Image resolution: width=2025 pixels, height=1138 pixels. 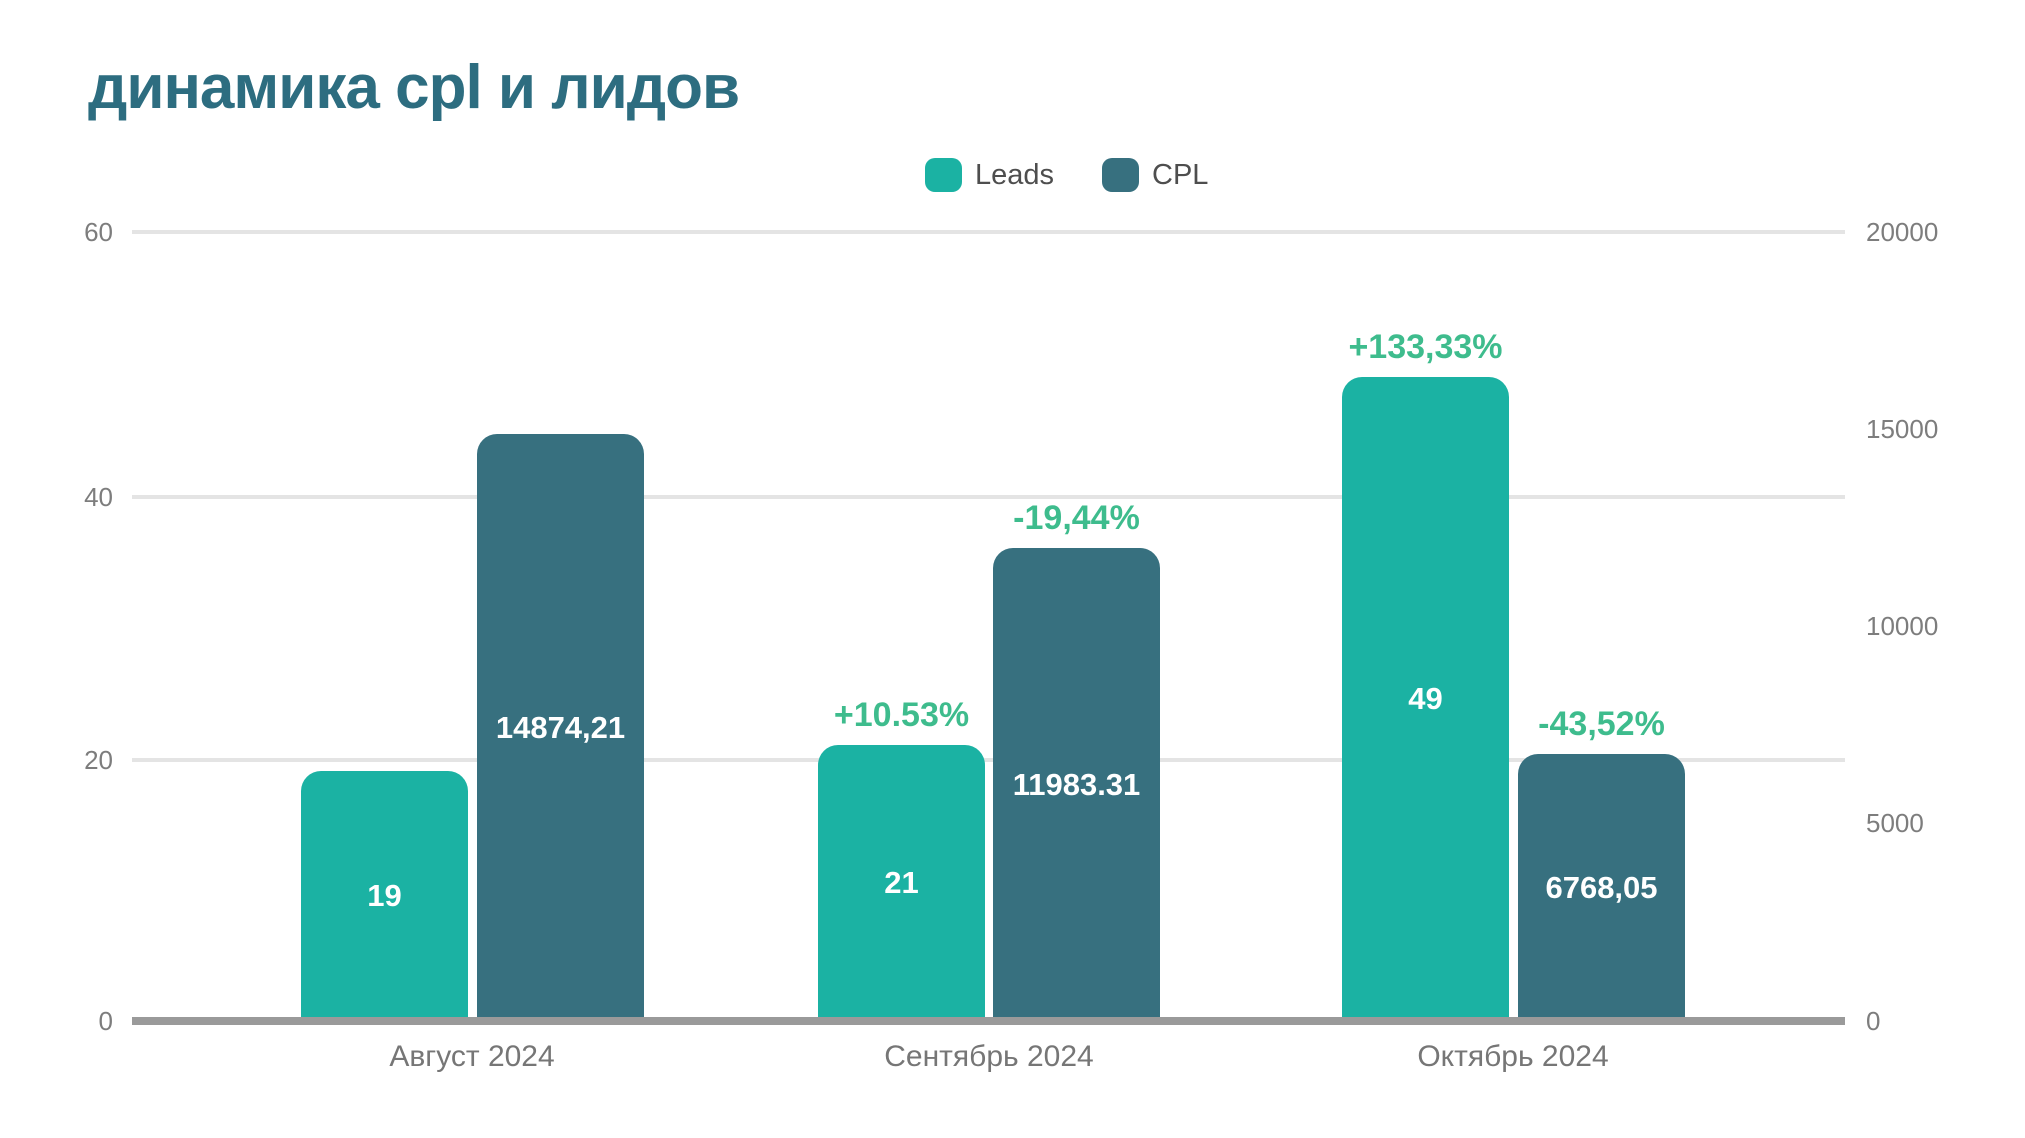 I want to click on bar-cpl-august: 14874,21, so click(x=560, y=727).